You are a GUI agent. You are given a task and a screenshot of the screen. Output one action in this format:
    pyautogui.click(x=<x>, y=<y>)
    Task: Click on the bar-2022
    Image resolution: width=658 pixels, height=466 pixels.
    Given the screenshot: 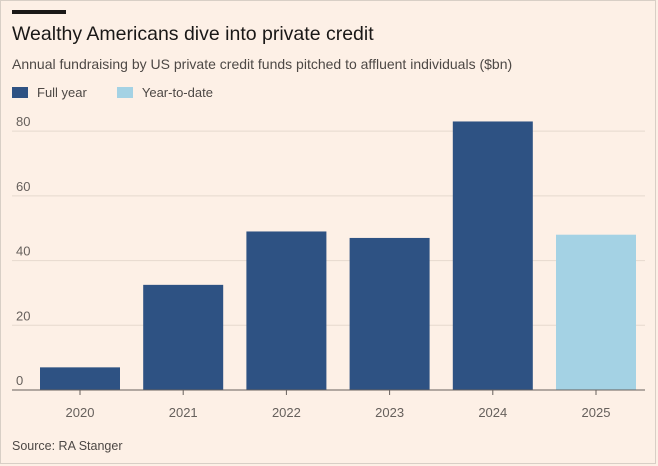 What is the action you would take?
    pyautogui.click(x=286, y=310)
    